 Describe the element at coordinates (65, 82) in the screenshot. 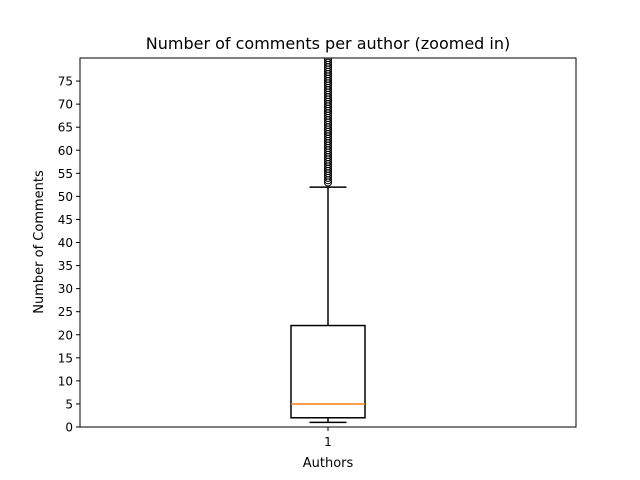

I see `y-tick-label: 75` at that location.